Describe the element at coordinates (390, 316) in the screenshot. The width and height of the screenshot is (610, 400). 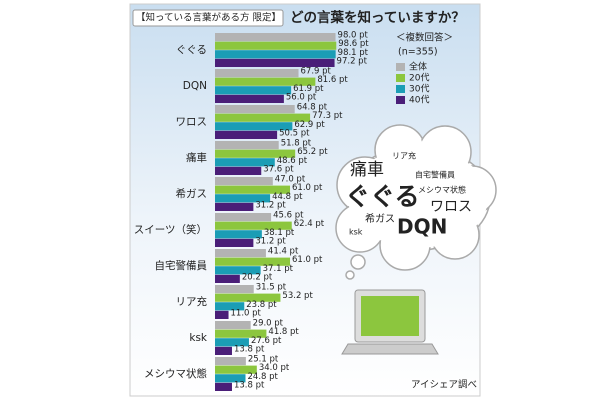
I see `laptop-screen` at that location.